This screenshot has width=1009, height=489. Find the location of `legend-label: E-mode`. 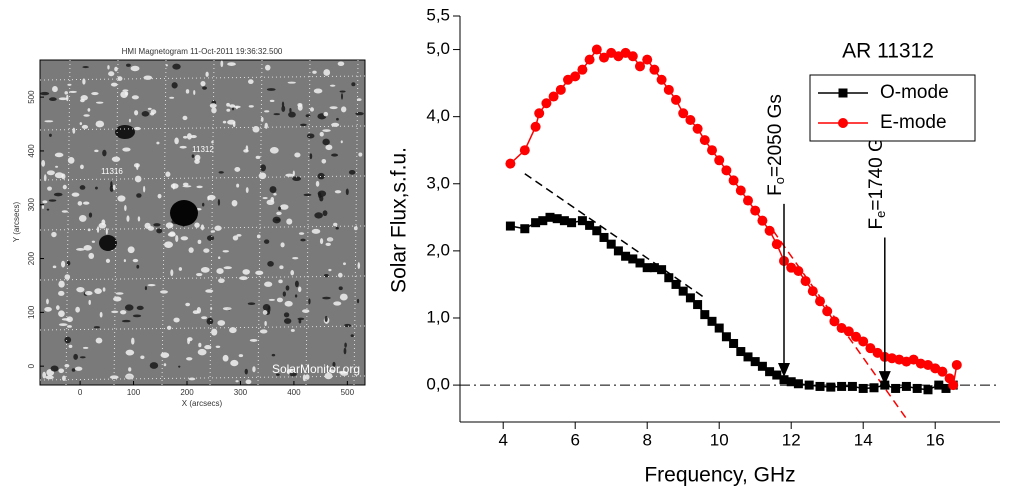

legend-label: E-mode is located at coordinates (913, 122).